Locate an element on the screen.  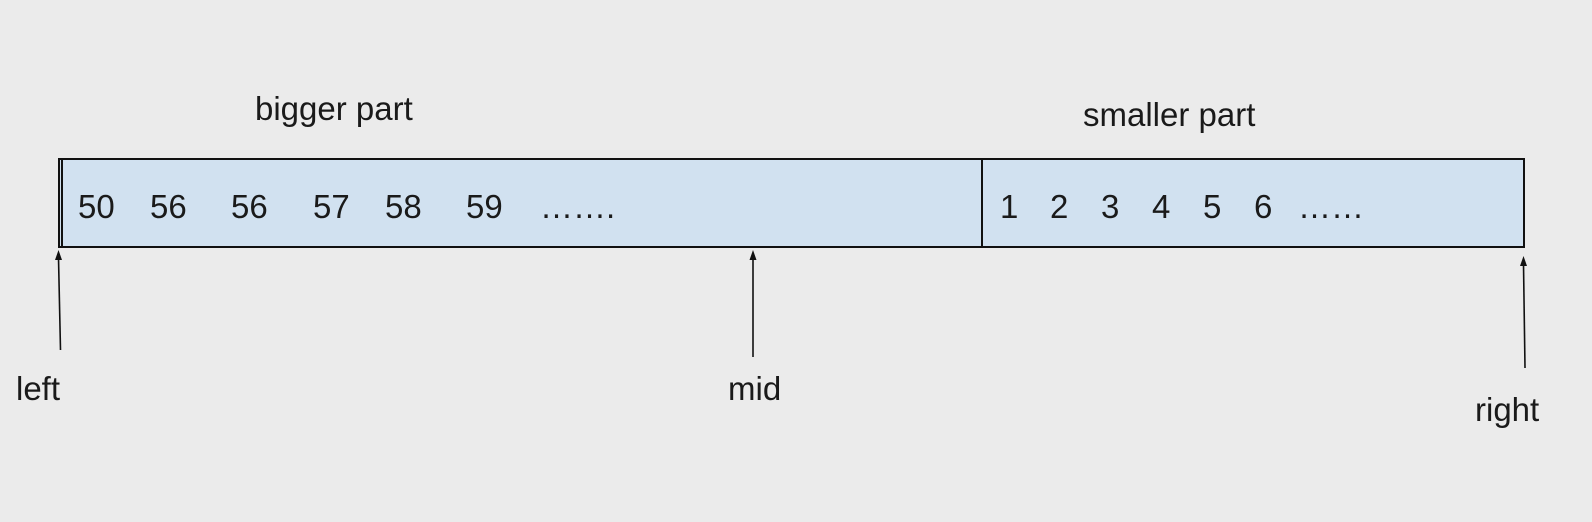
smaller-part-value: 2 is located at coordinates (1059, 206).